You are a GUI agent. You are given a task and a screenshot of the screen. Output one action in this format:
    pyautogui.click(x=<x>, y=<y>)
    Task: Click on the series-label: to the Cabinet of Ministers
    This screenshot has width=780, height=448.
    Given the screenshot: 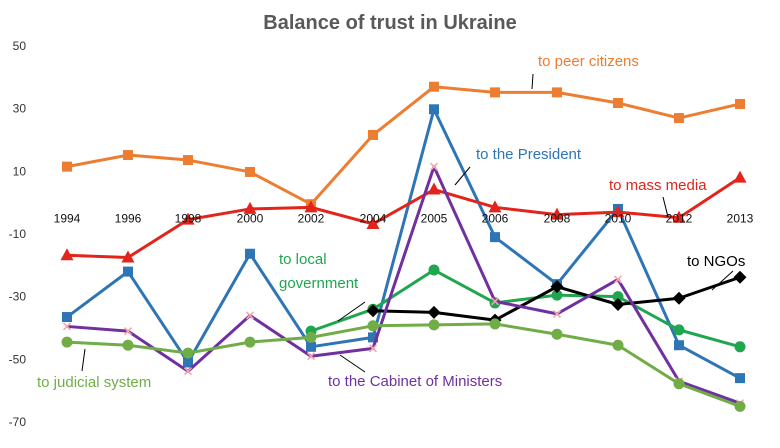 What is the action you would take?
    pyautogui.click(x=415, y=381)
    